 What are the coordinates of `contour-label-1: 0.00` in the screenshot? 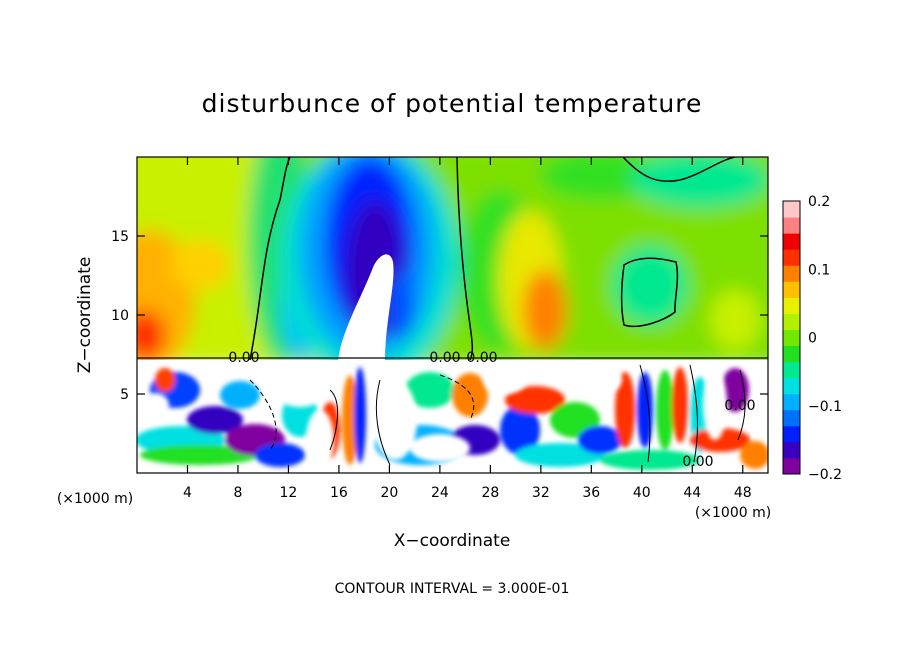 It's located at (243, 358).